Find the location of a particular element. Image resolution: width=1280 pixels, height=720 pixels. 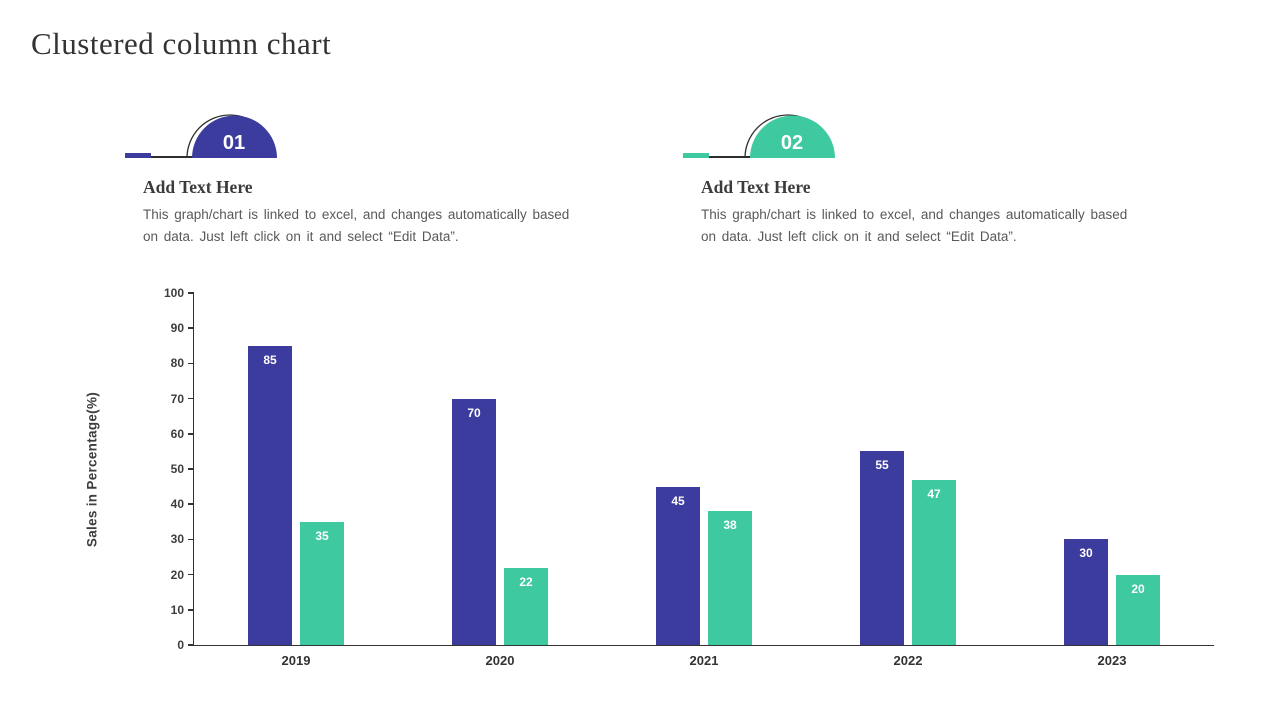

bar-cluster-2019: 85 35 2019 is located at coordinates (296, 480).